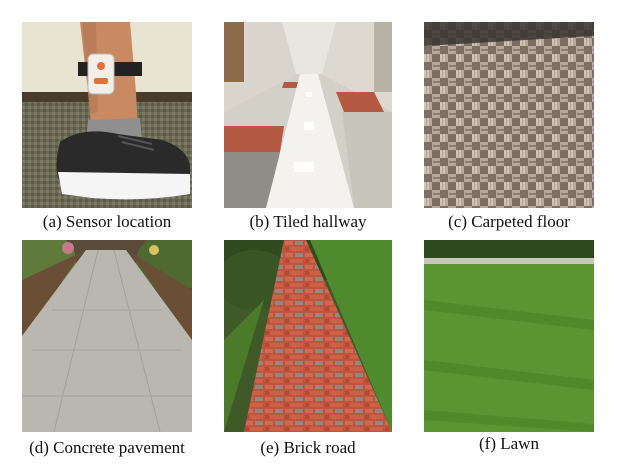 This screenshot has width=617, height=475. I want to click on photo-carpeted-floor, so click(509, 115).